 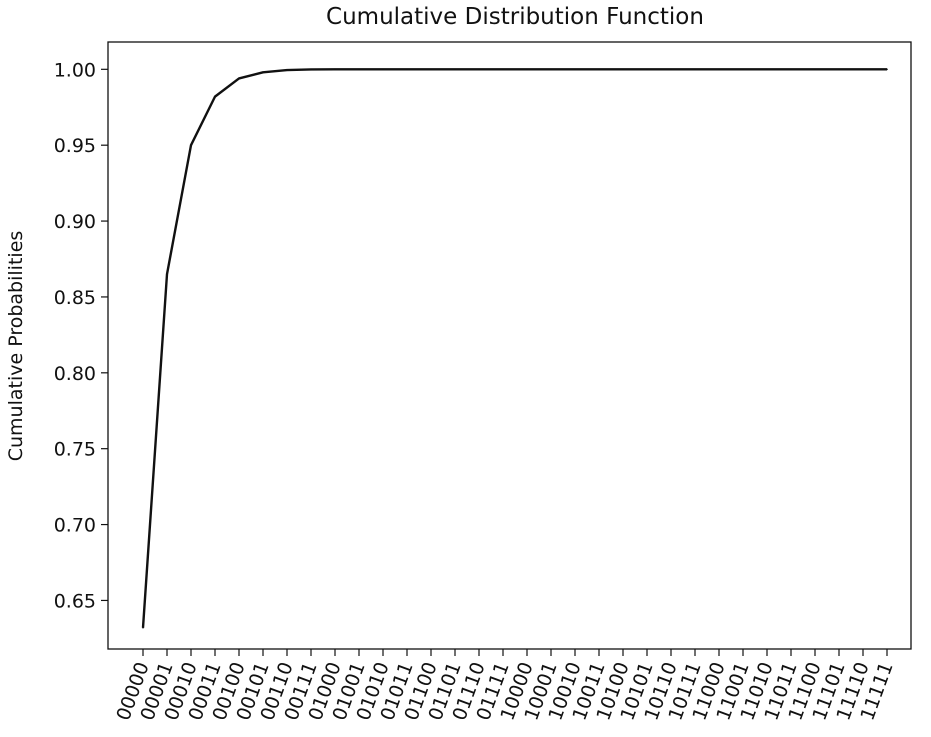 I want to click on y-axis-label: Cumulative Probabilities, so click(x=16, y=346).